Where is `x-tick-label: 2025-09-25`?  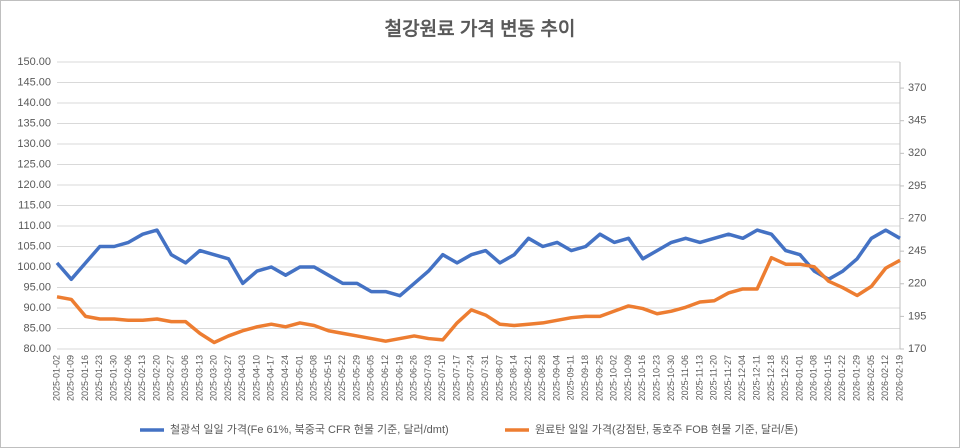
x-tick-label: 2025-09-25 is located at coordinates (599, 378).